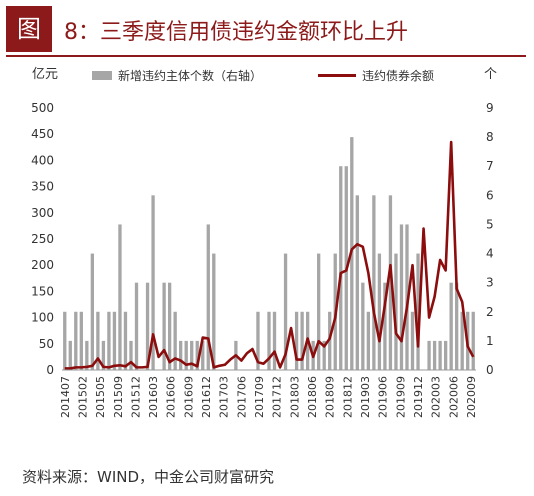  What do you see at coordinates (490, 74) in the screenshot?
I see `right-unit-label: 个` at bounding box center [490, 74].